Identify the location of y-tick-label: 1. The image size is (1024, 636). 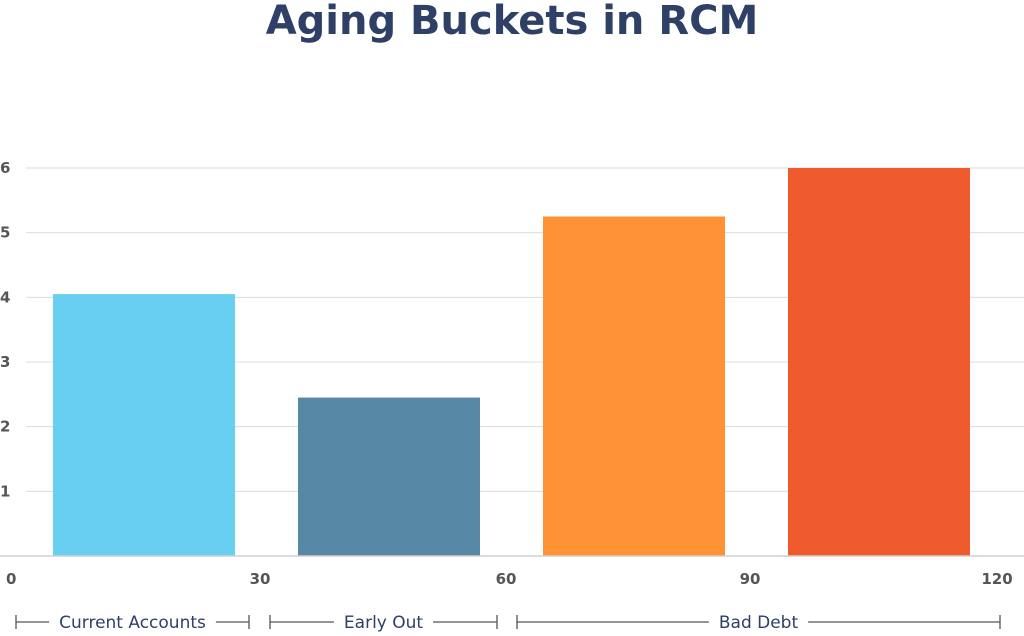
(5, 491).